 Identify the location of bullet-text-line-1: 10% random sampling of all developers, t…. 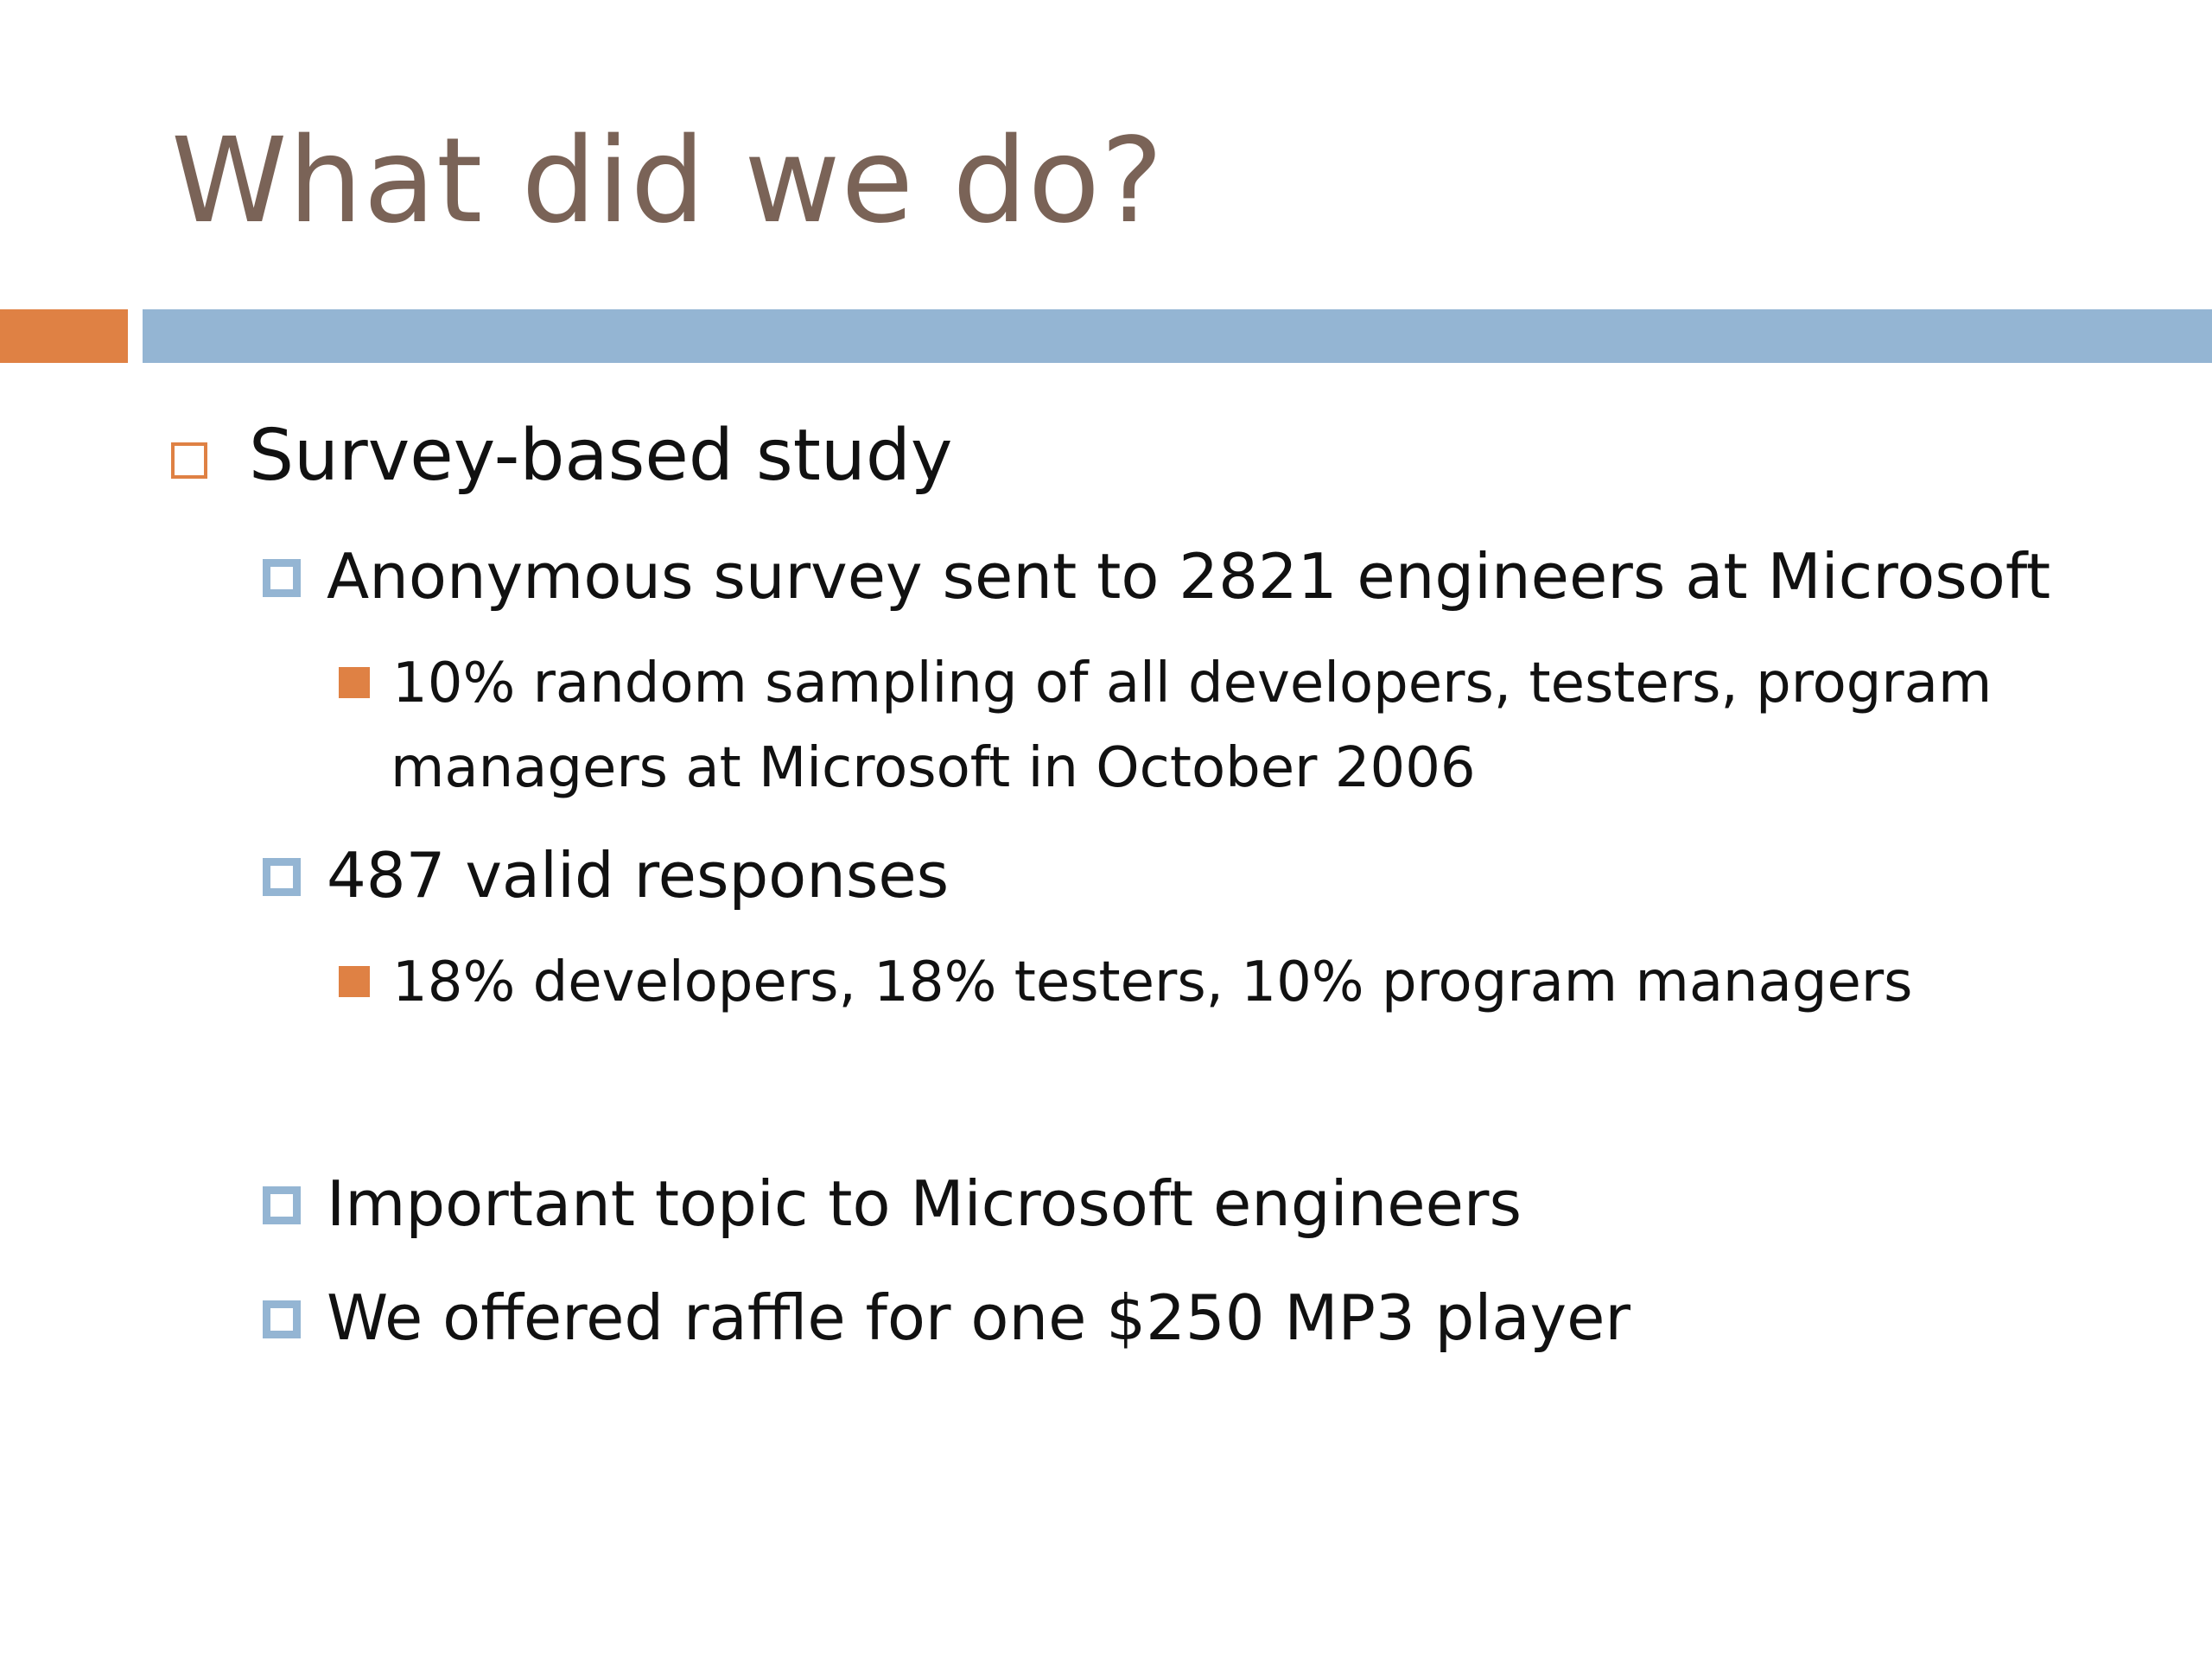
(1192, 683).